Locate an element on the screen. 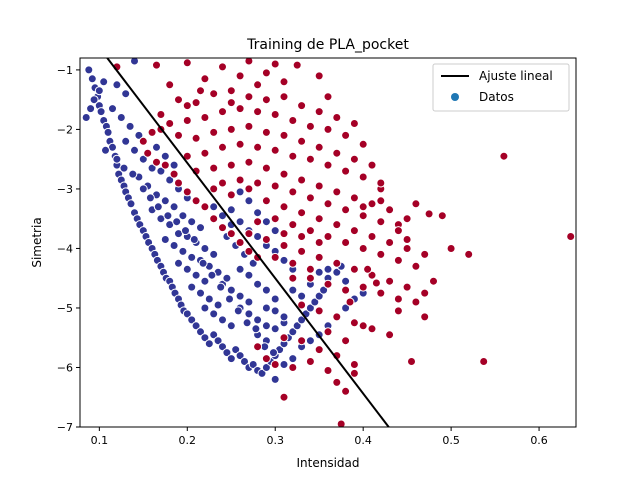 The height and width of the screenshot is (480, 640). chart-title: Training de PLA_pocket is located at coordinates (327, 45).